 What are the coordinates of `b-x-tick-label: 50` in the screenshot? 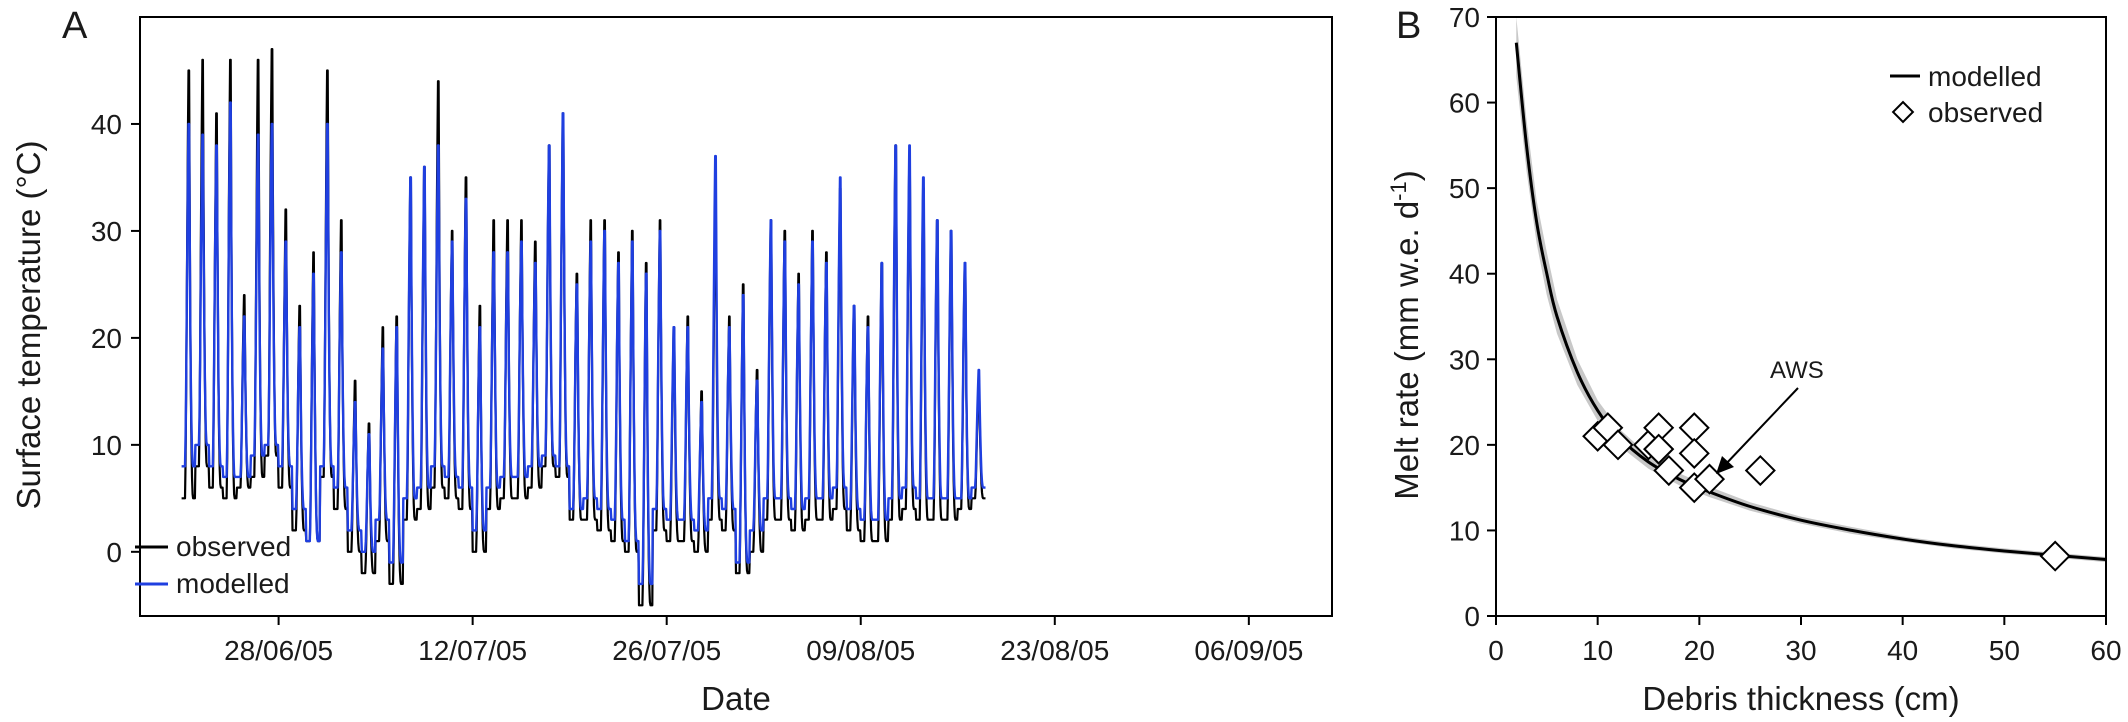 It's located at (2004, 650).